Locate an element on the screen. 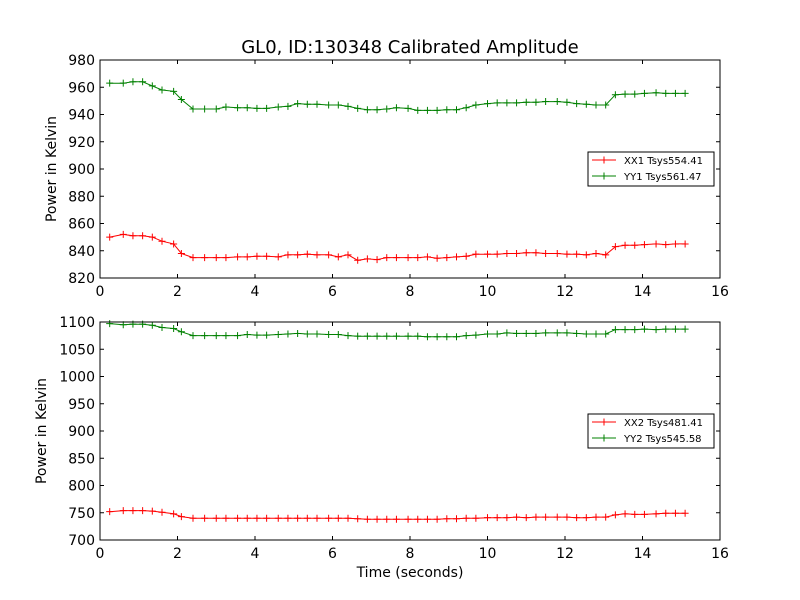 The height and width of the screenshot is (600, 800). y-tick-label: 750 is located at coordinates (81, 514).